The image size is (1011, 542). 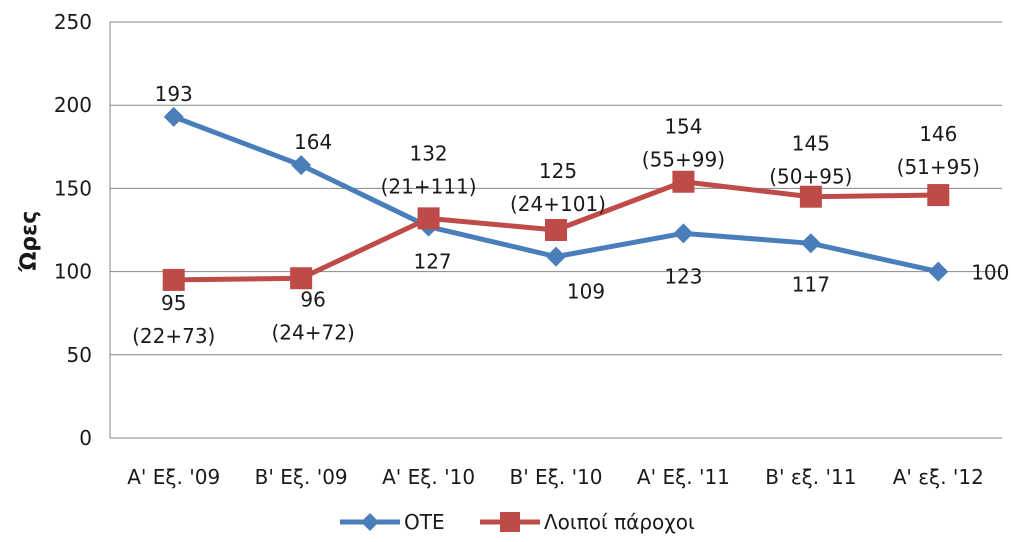 I want to click on data-label: 154, so click(x=683, y=127).